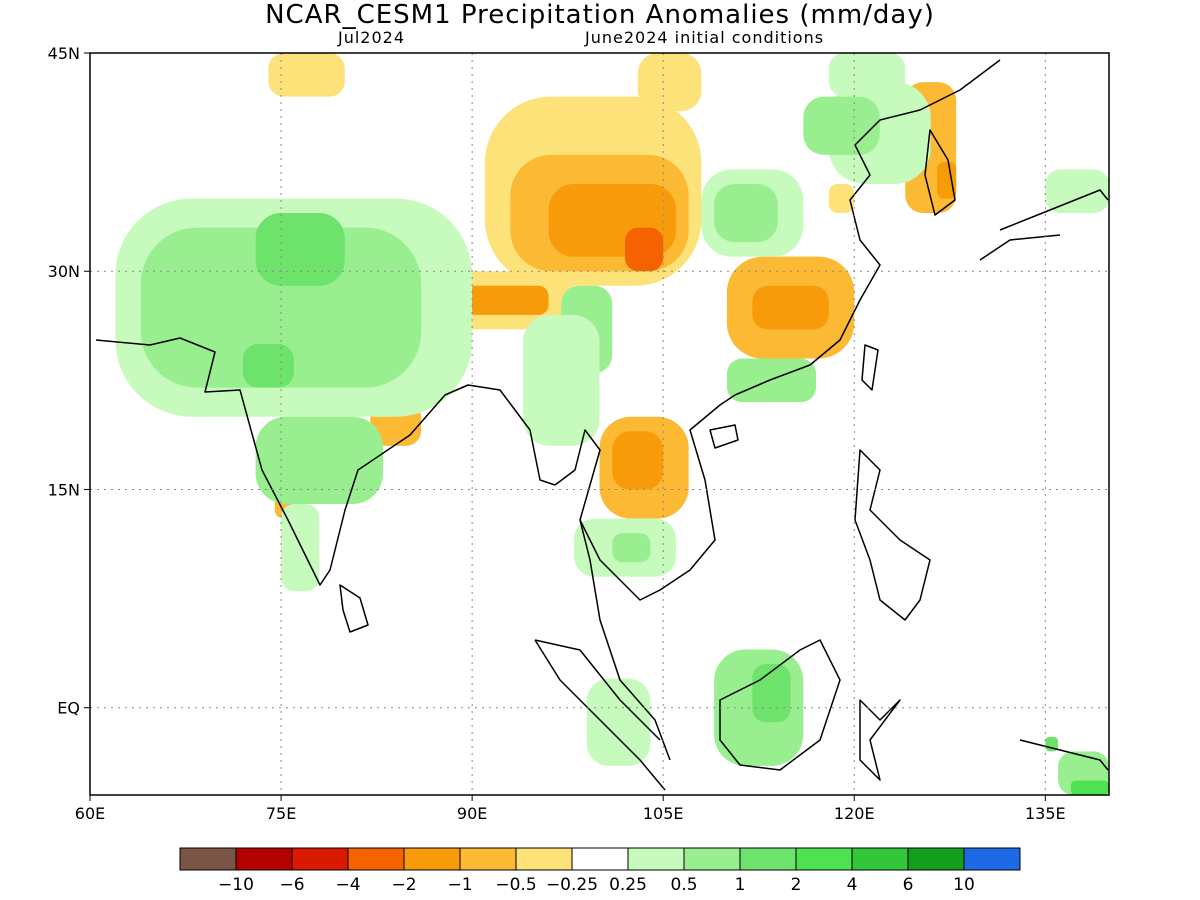 The height and width of the screenshot is (900, 1200). Describe the element at coordinates (472, 813) in the screenshot. I see `lon-tick-label: 90E` at that location.